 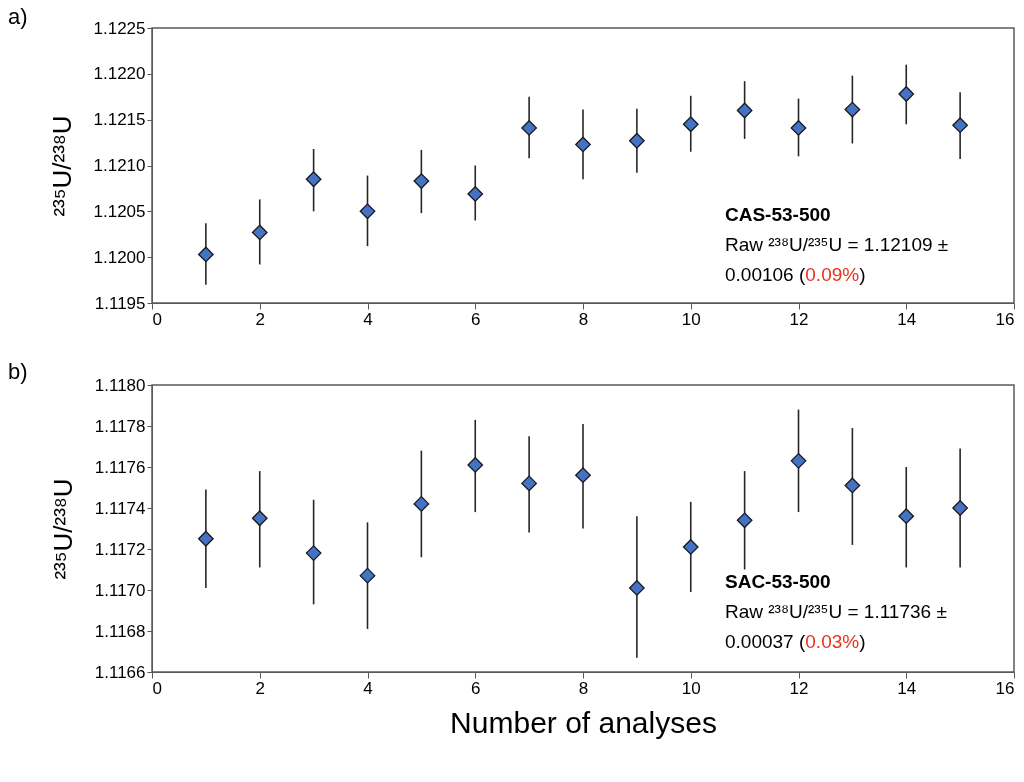 What do you see at coordinates (120, 590) in the screenshot?
I see `y-tick-label: 1.1170` at bounding box center [120, 590].